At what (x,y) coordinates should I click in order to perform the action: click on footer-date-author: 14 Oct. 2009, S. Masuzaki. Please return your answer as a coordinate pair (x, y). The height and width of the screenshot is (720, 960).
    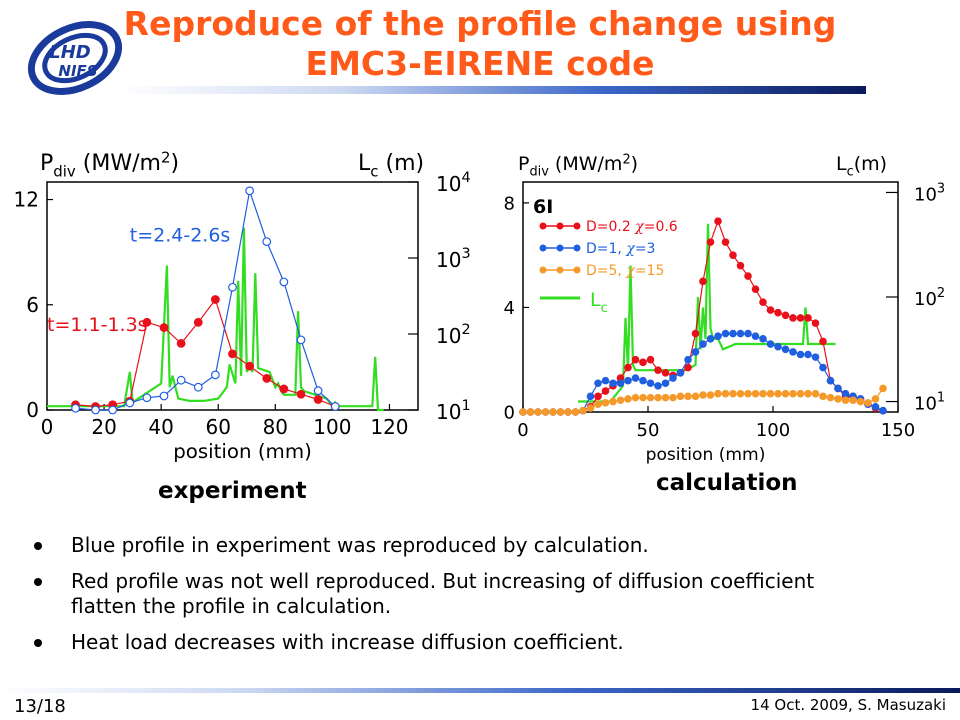
    Looking at the image, I should click on (848, 705).